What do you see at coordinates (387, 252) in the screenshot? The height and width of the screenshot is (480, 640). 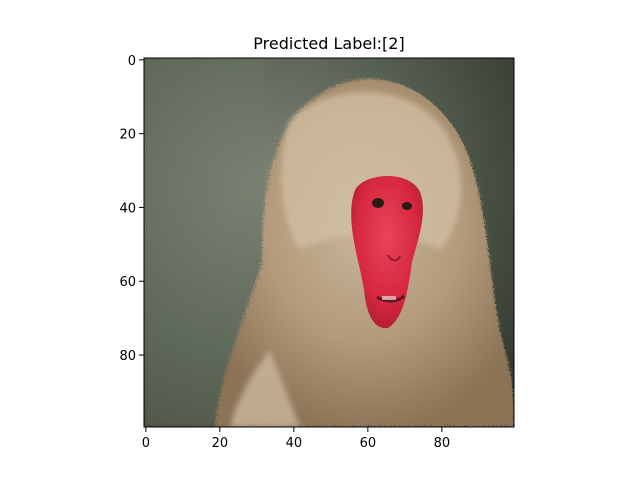 I see `red-face` at bounding box center [387, 252].